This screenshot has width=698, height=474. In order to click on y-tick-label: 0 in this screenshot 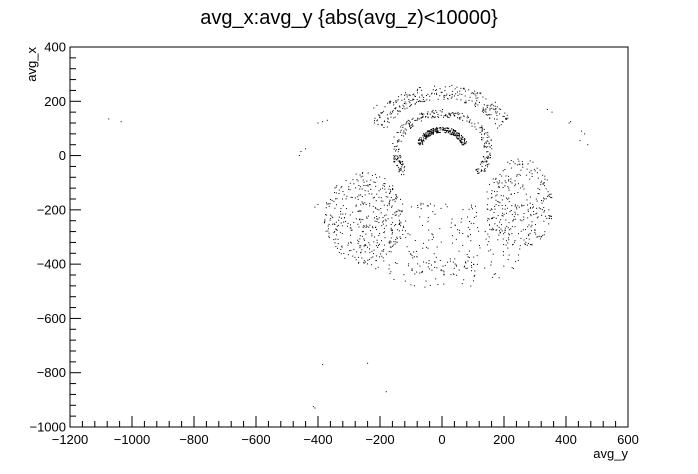, I will do `click(62, 155)`.